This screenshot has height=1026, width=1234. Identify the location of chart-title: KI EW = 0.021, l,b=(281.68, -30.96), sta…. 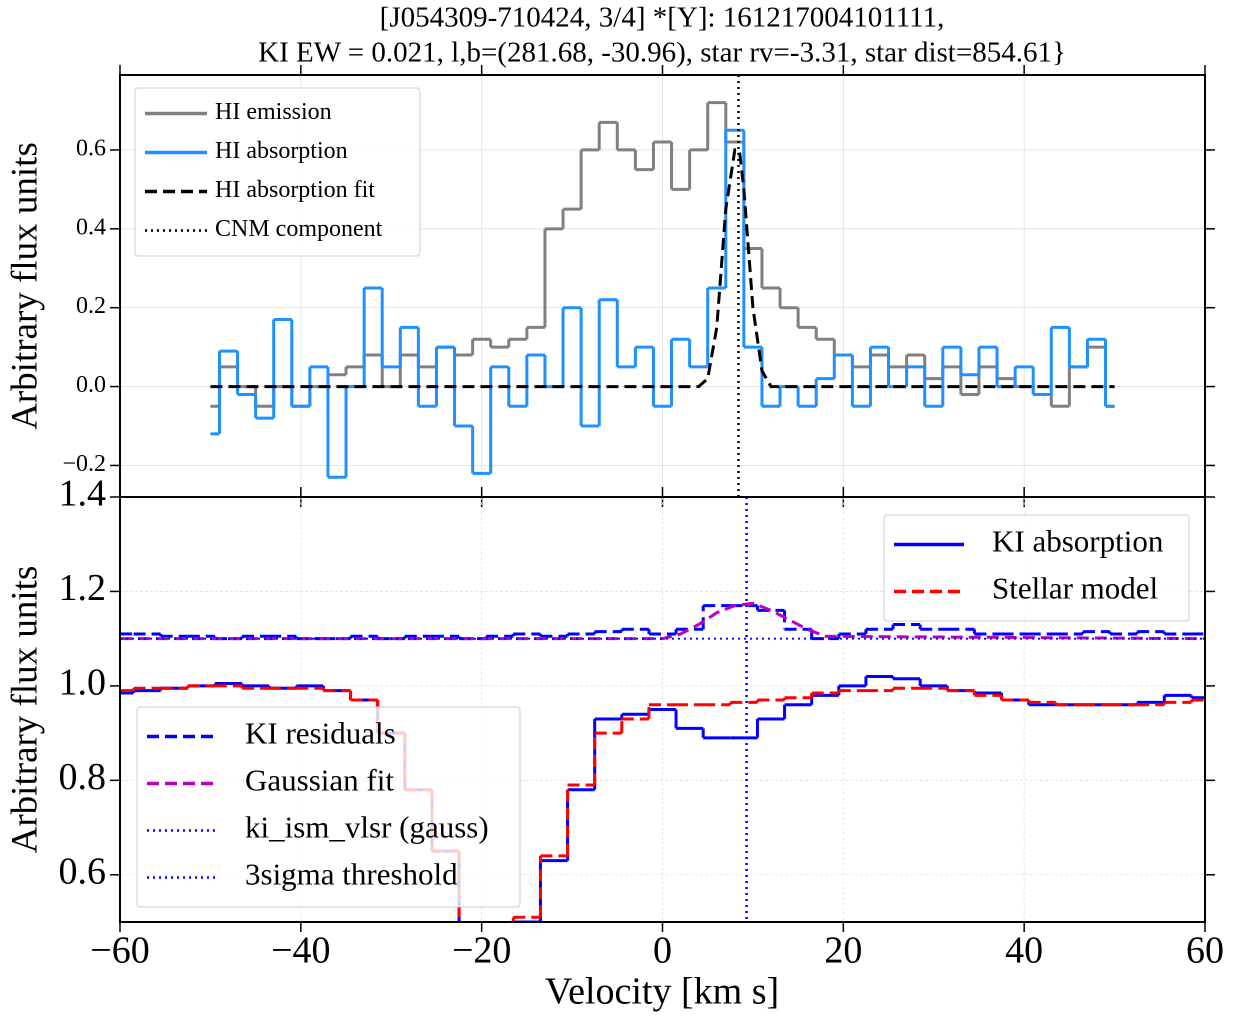
(662, 53).